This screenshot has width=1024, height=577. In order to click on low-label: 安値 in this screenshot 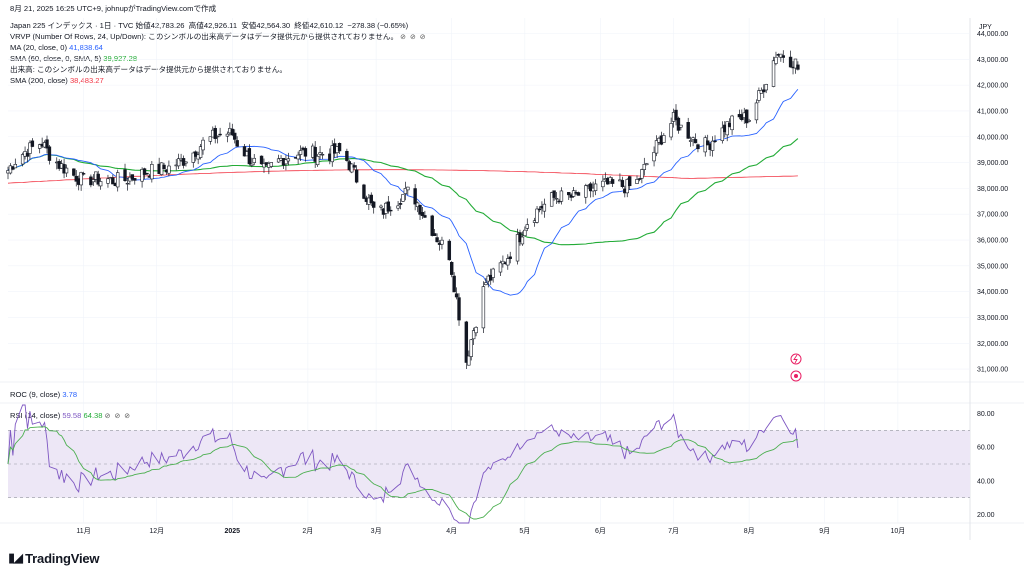, I will do `click(249, 25)`.